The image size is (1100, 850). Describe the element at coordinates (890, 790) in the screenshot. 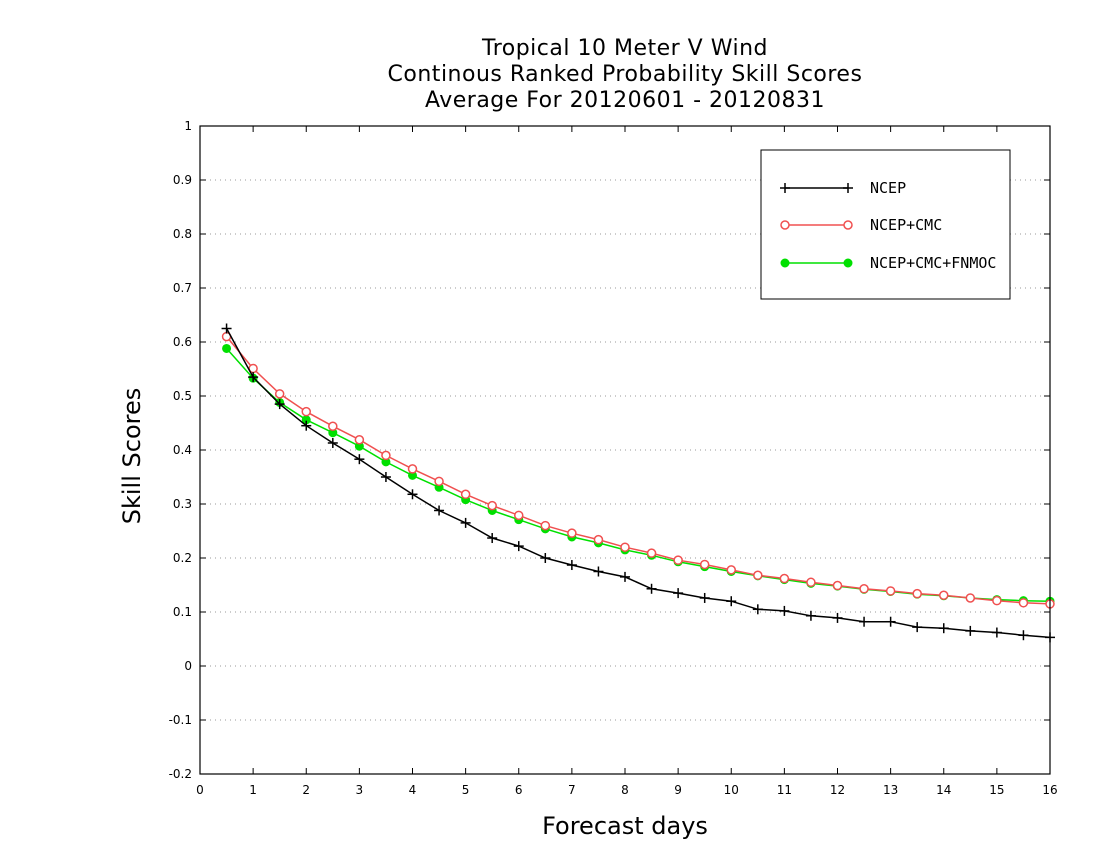

I see `x-tick-label: 13` at that location.